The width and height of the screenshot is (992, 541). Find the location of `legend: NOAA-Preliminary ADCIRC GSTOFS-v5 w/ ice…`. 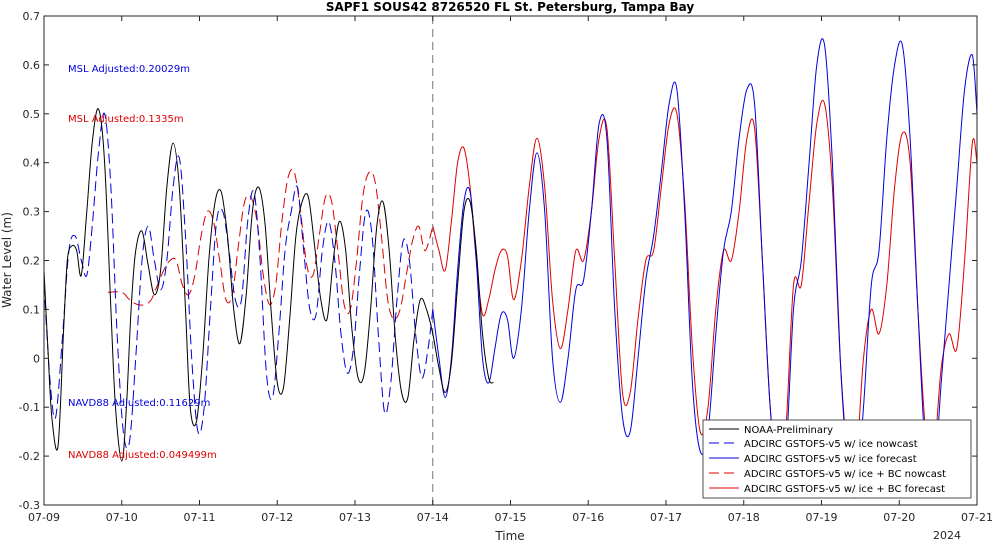

legend: NOAA-Preliminary ADCIRC GSTOFS-v5 w/ ice… is located at coordinates (837, 459).